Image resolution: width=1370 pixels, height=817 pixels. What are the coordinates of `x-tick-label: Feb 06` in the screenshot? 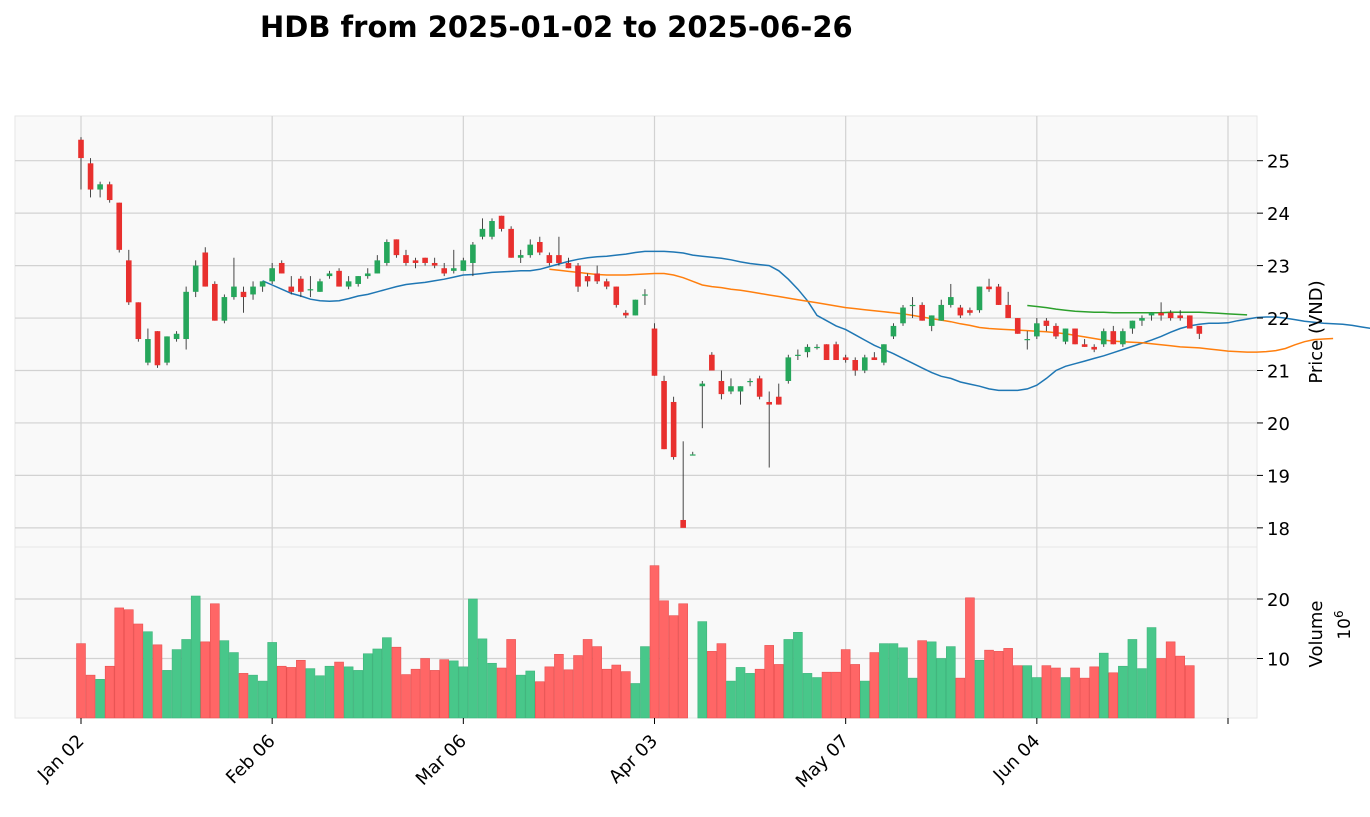 It's located at (251, 760).